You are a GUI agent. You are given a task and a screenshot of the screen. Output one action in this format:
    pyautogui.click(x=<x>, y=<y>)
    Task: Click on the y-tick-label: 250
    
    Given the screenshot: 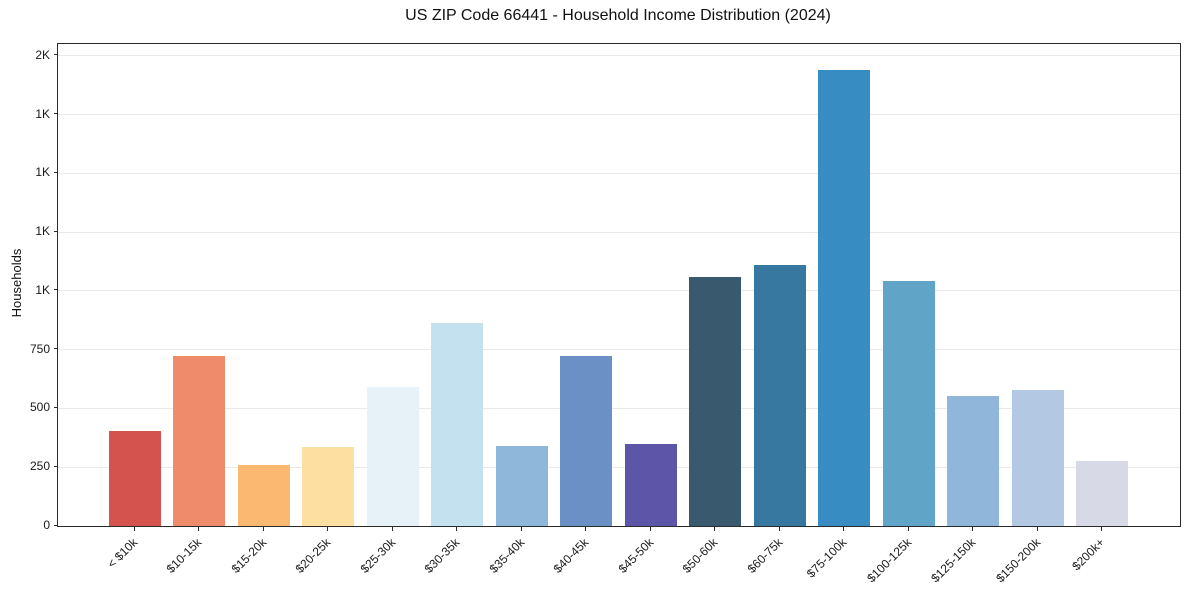 What is the action you would take?
    pyautogui.click(x=39, y=466)
    